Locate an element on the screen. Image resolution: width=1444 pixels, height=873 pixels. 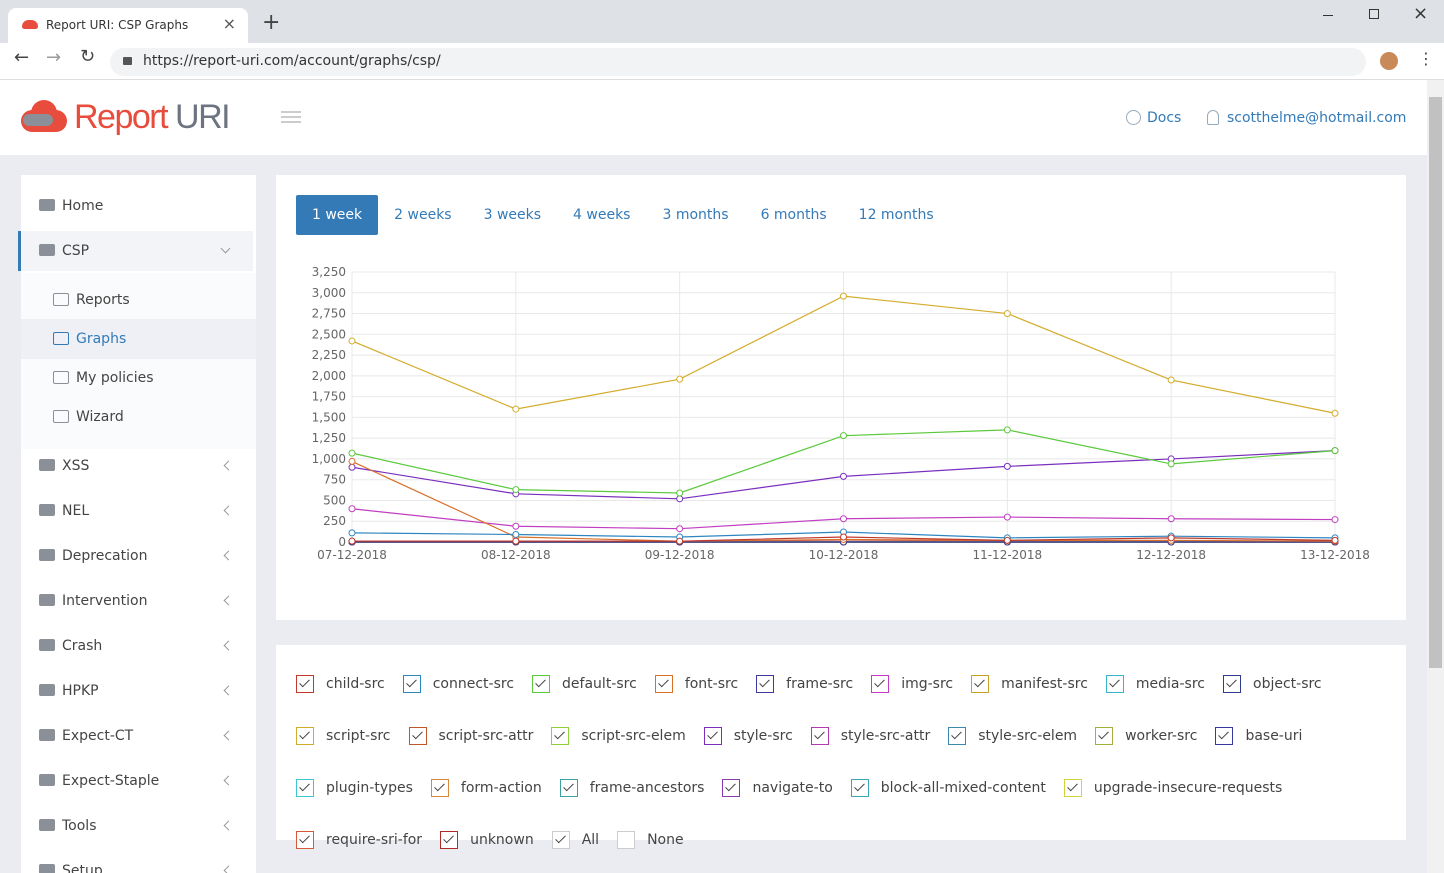
sidebar-item: Expect-CT is located at coordinates (138, 736).